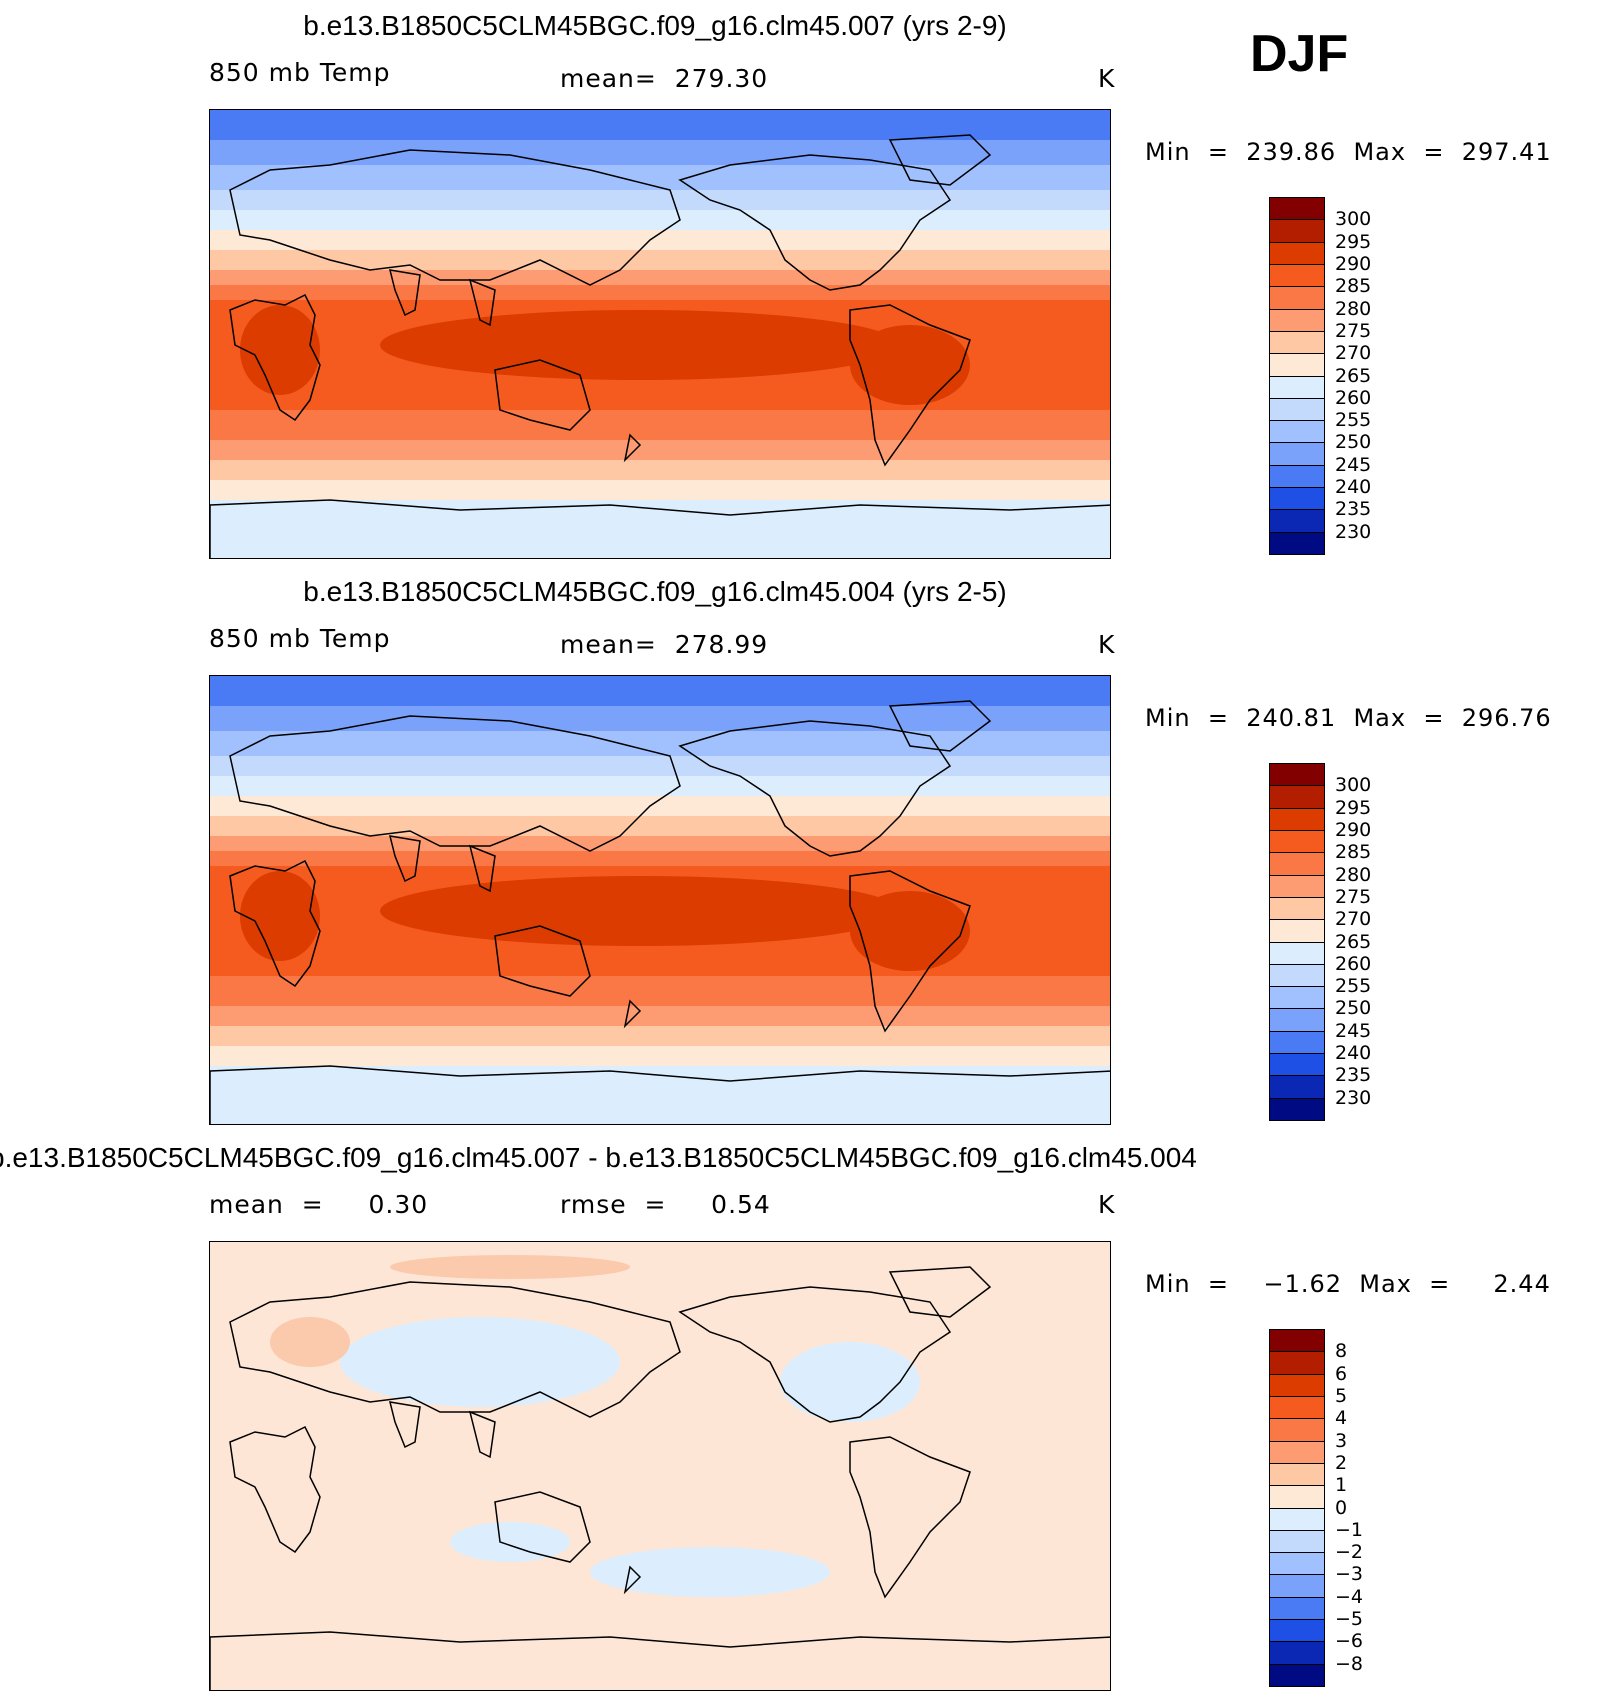 This screenshot has width=1602, height=1698. What do you see at coordinates (1353, 263) in the screenshot?
I see `colorbar-tick-label: 290` at bounding box center [1353, 263].